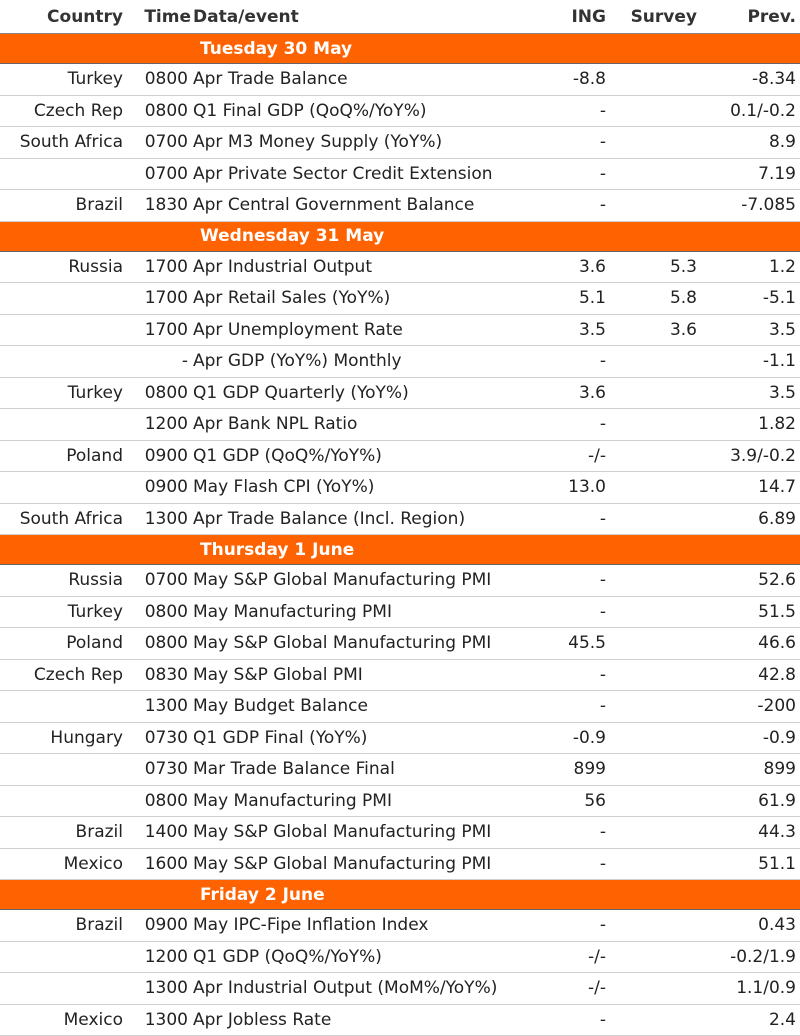 Image resolution: width=800 pixels, height=1036 pixels. What do you see at coordinates (758, 1020) in the screenshot?
I see `cell-prev: 2.4` at bounding box center [758, 1020].